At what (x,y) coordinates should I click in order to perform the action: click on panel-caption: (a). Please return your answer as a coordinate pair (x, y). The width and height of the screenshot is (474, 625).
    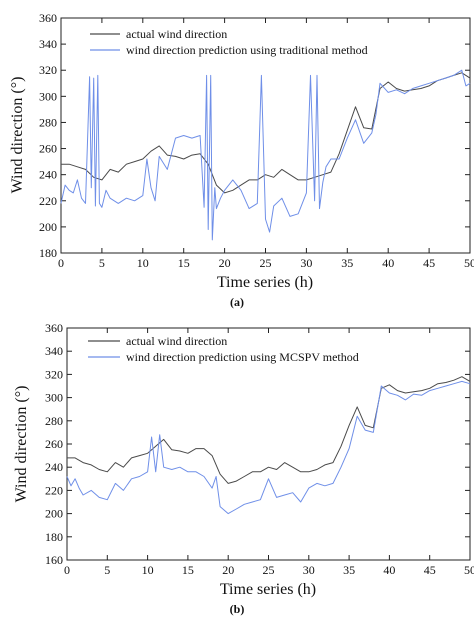
    Looking at the image, I should click on (237, 302).